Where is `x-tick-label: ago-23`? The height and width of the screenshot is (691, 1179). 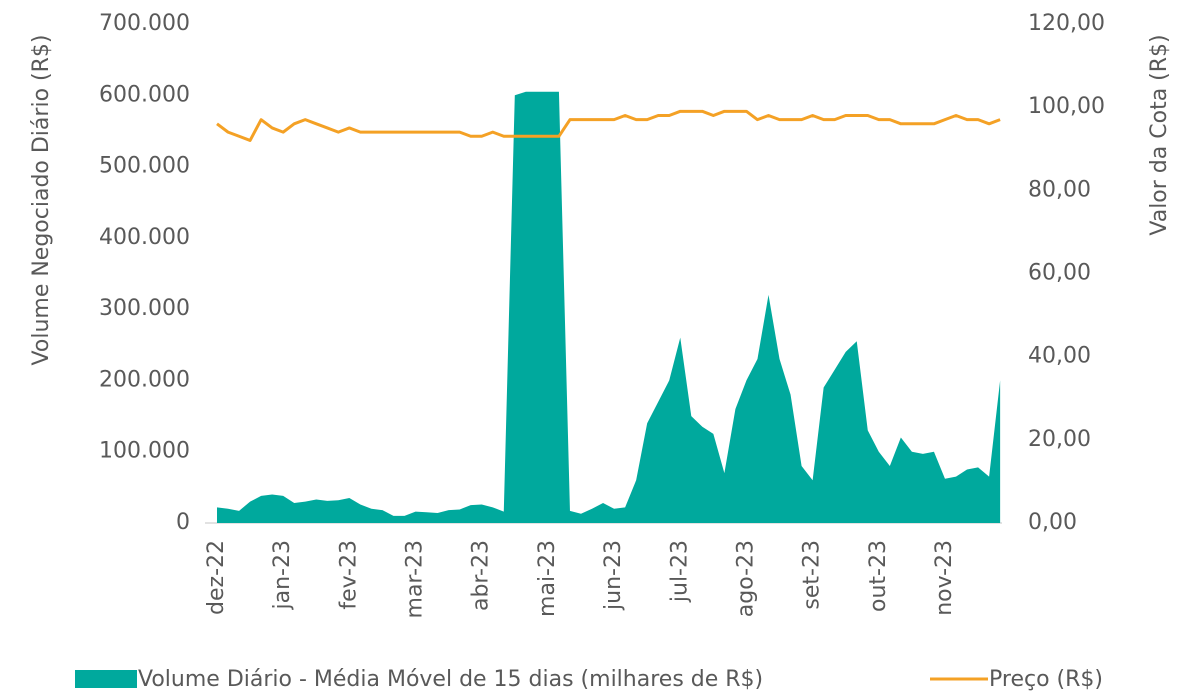
x-tick-label: ago-23 is located at coordinates (745, 578).